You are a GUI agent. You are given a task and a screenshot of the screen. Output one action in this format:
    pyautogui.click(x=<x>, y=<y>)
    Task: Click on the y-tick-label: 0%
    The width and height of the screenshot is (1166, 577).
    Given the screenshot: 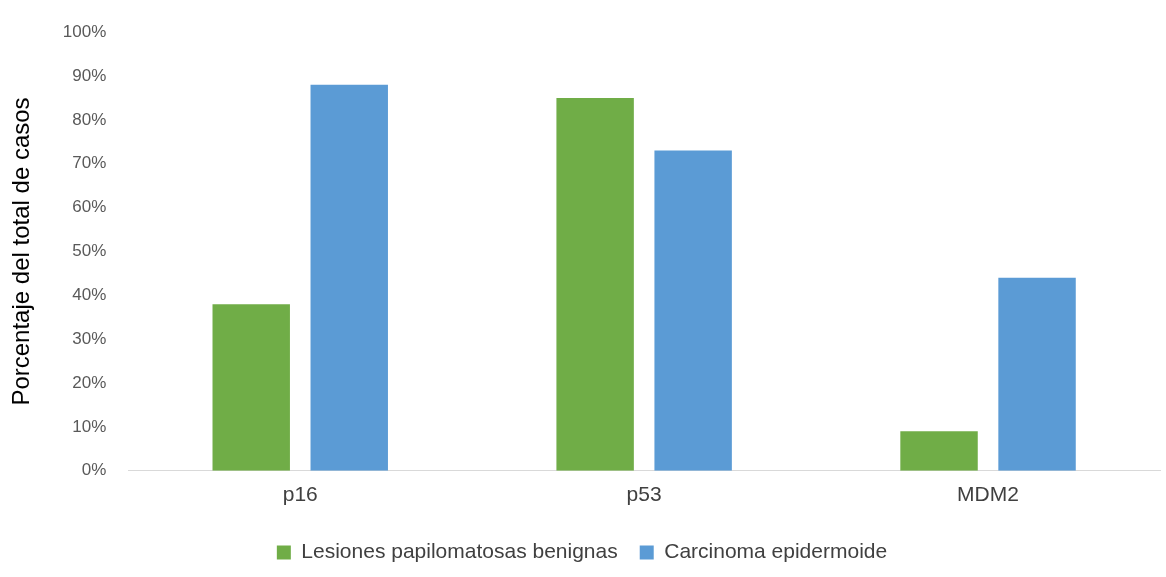 What is the action you would take?
    pyautogui.click(x=94, y=470)
    